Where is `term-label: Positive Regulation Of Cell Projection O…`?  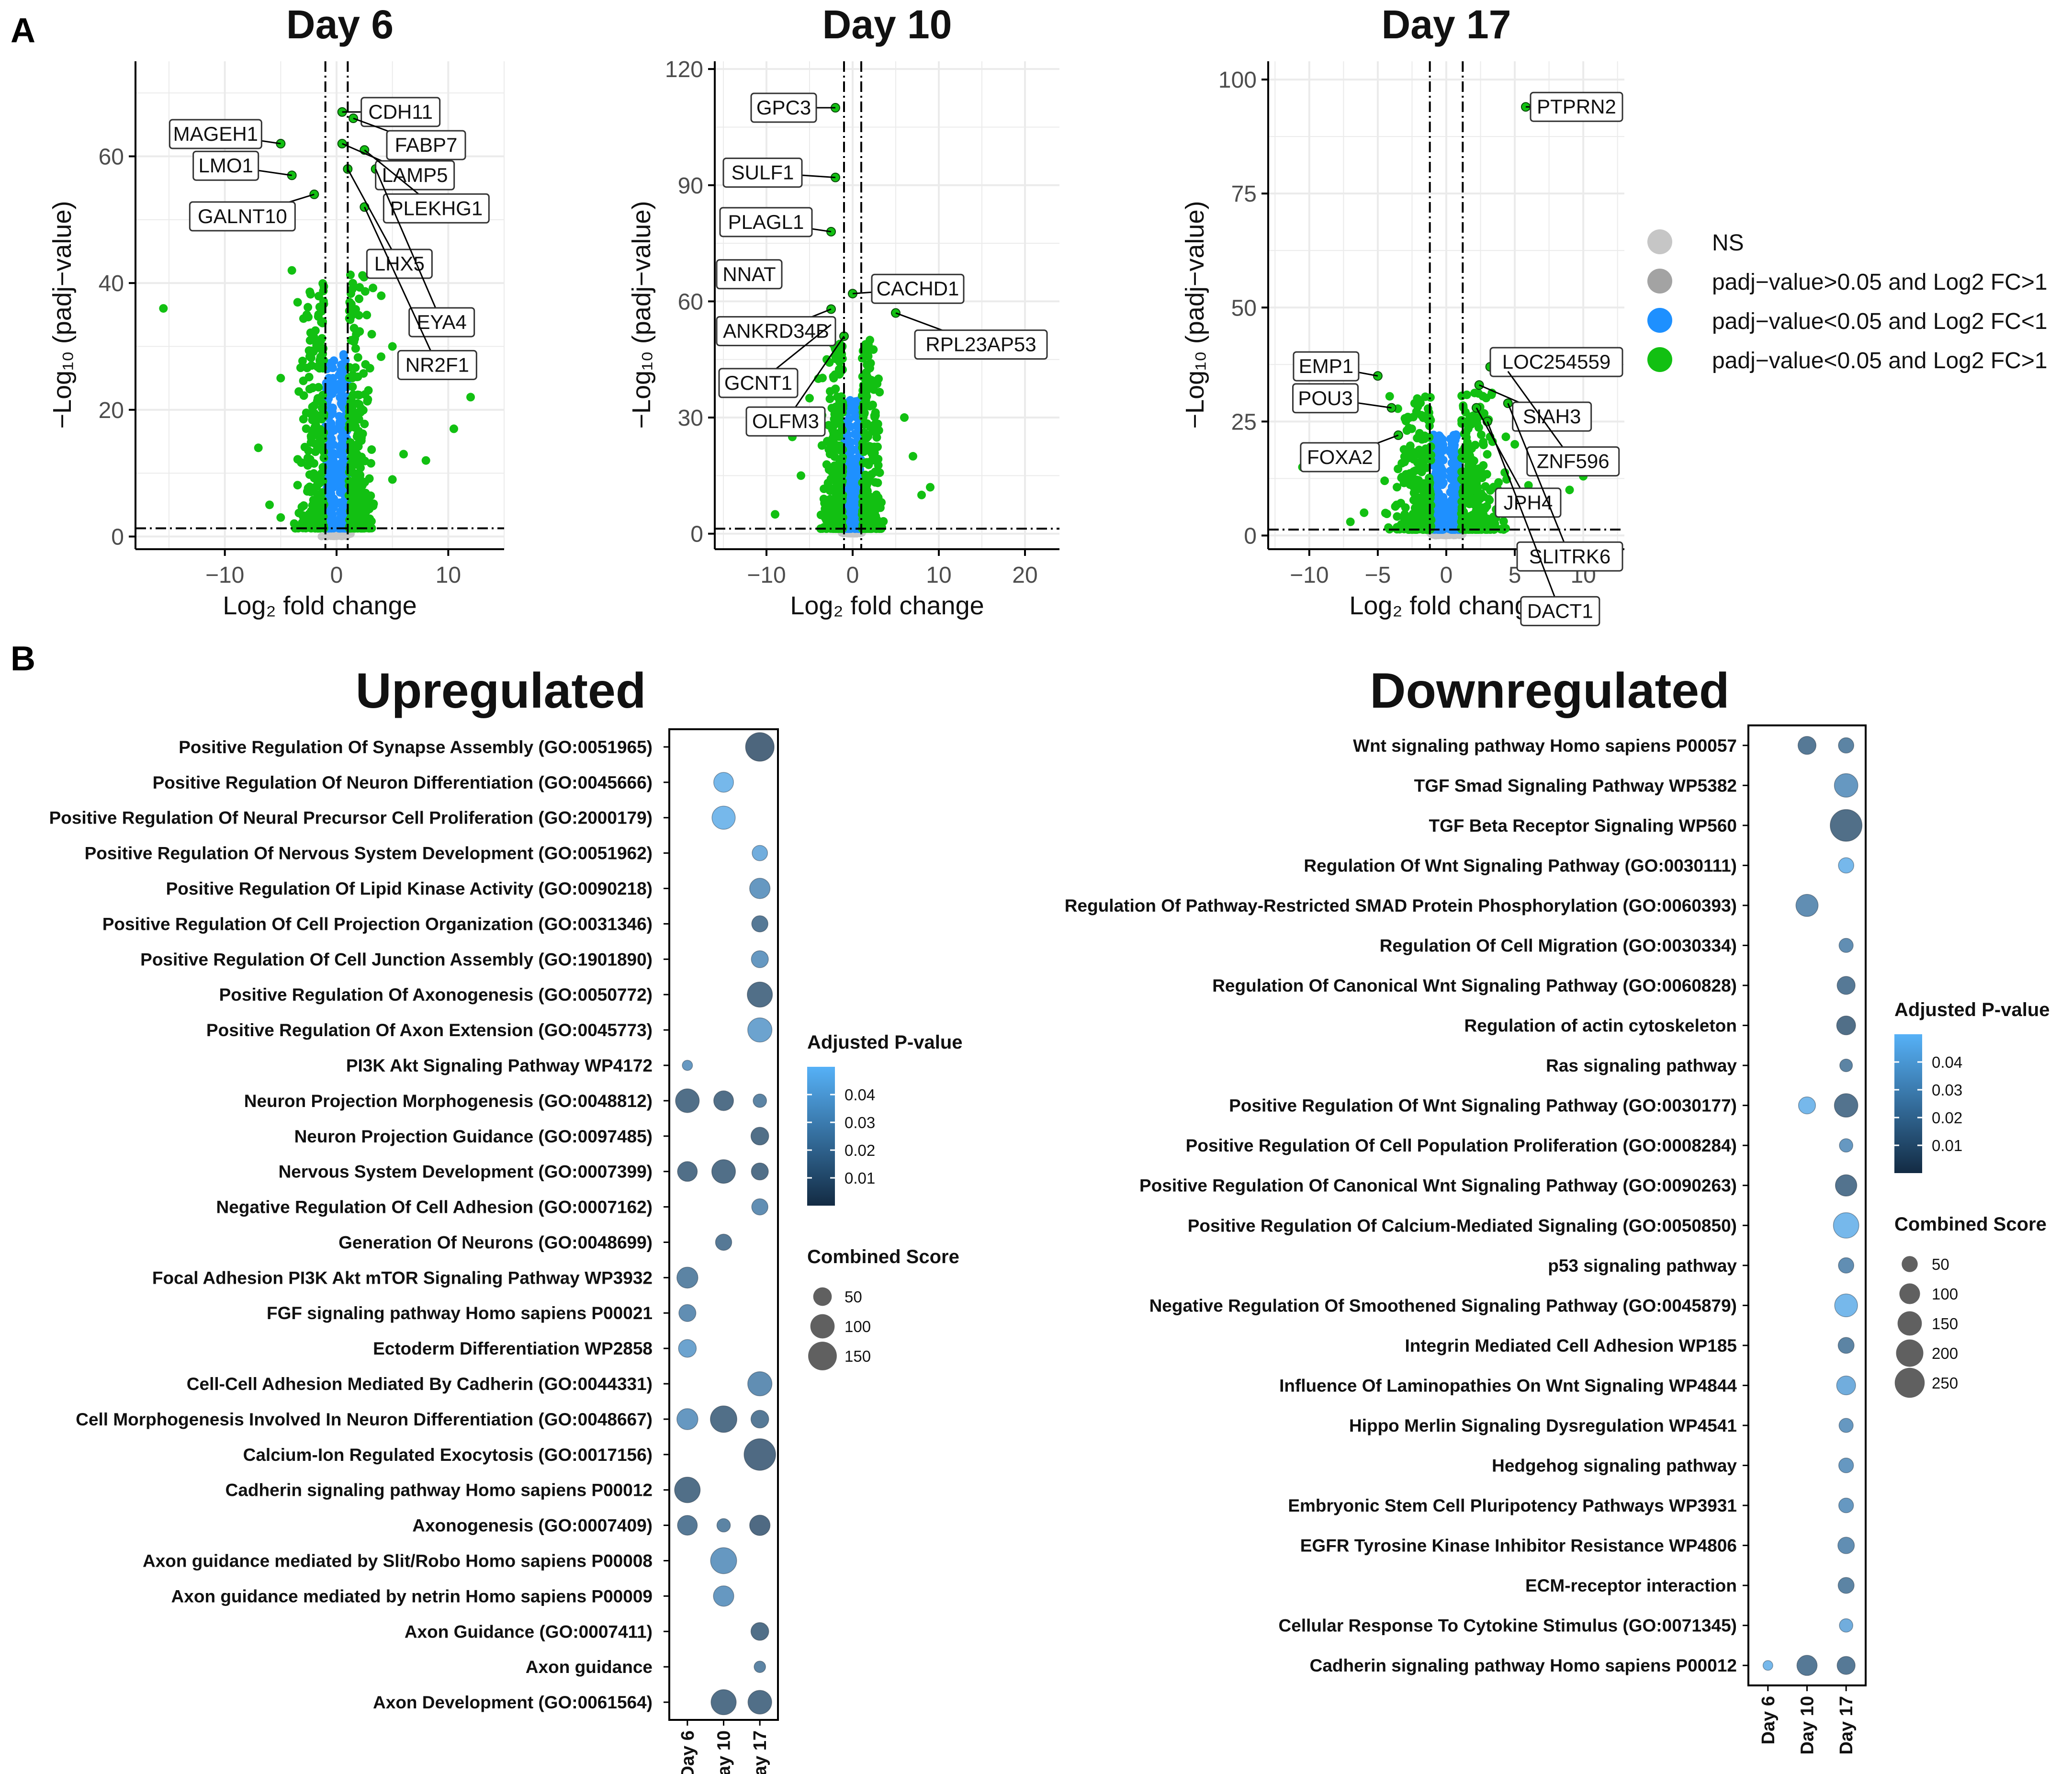 term-label: Positive Regulation Of Cell Projection O… is located at coordinates (377, 924).